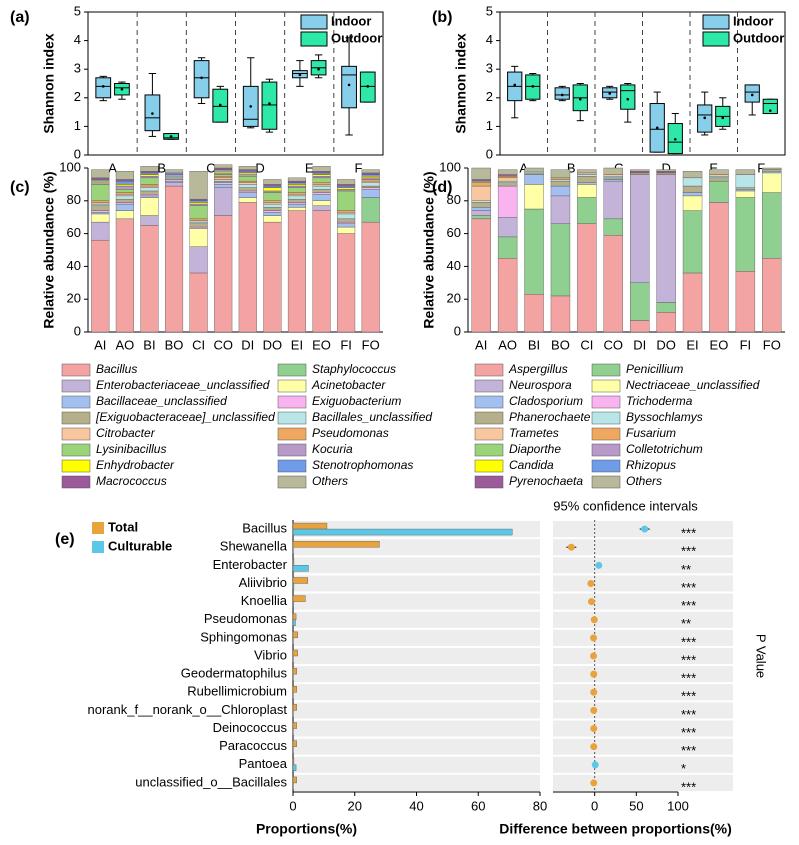 The height and width of the screenshot is (845, 799). I want to click on x-tick-label: 50, so click(636, 805).